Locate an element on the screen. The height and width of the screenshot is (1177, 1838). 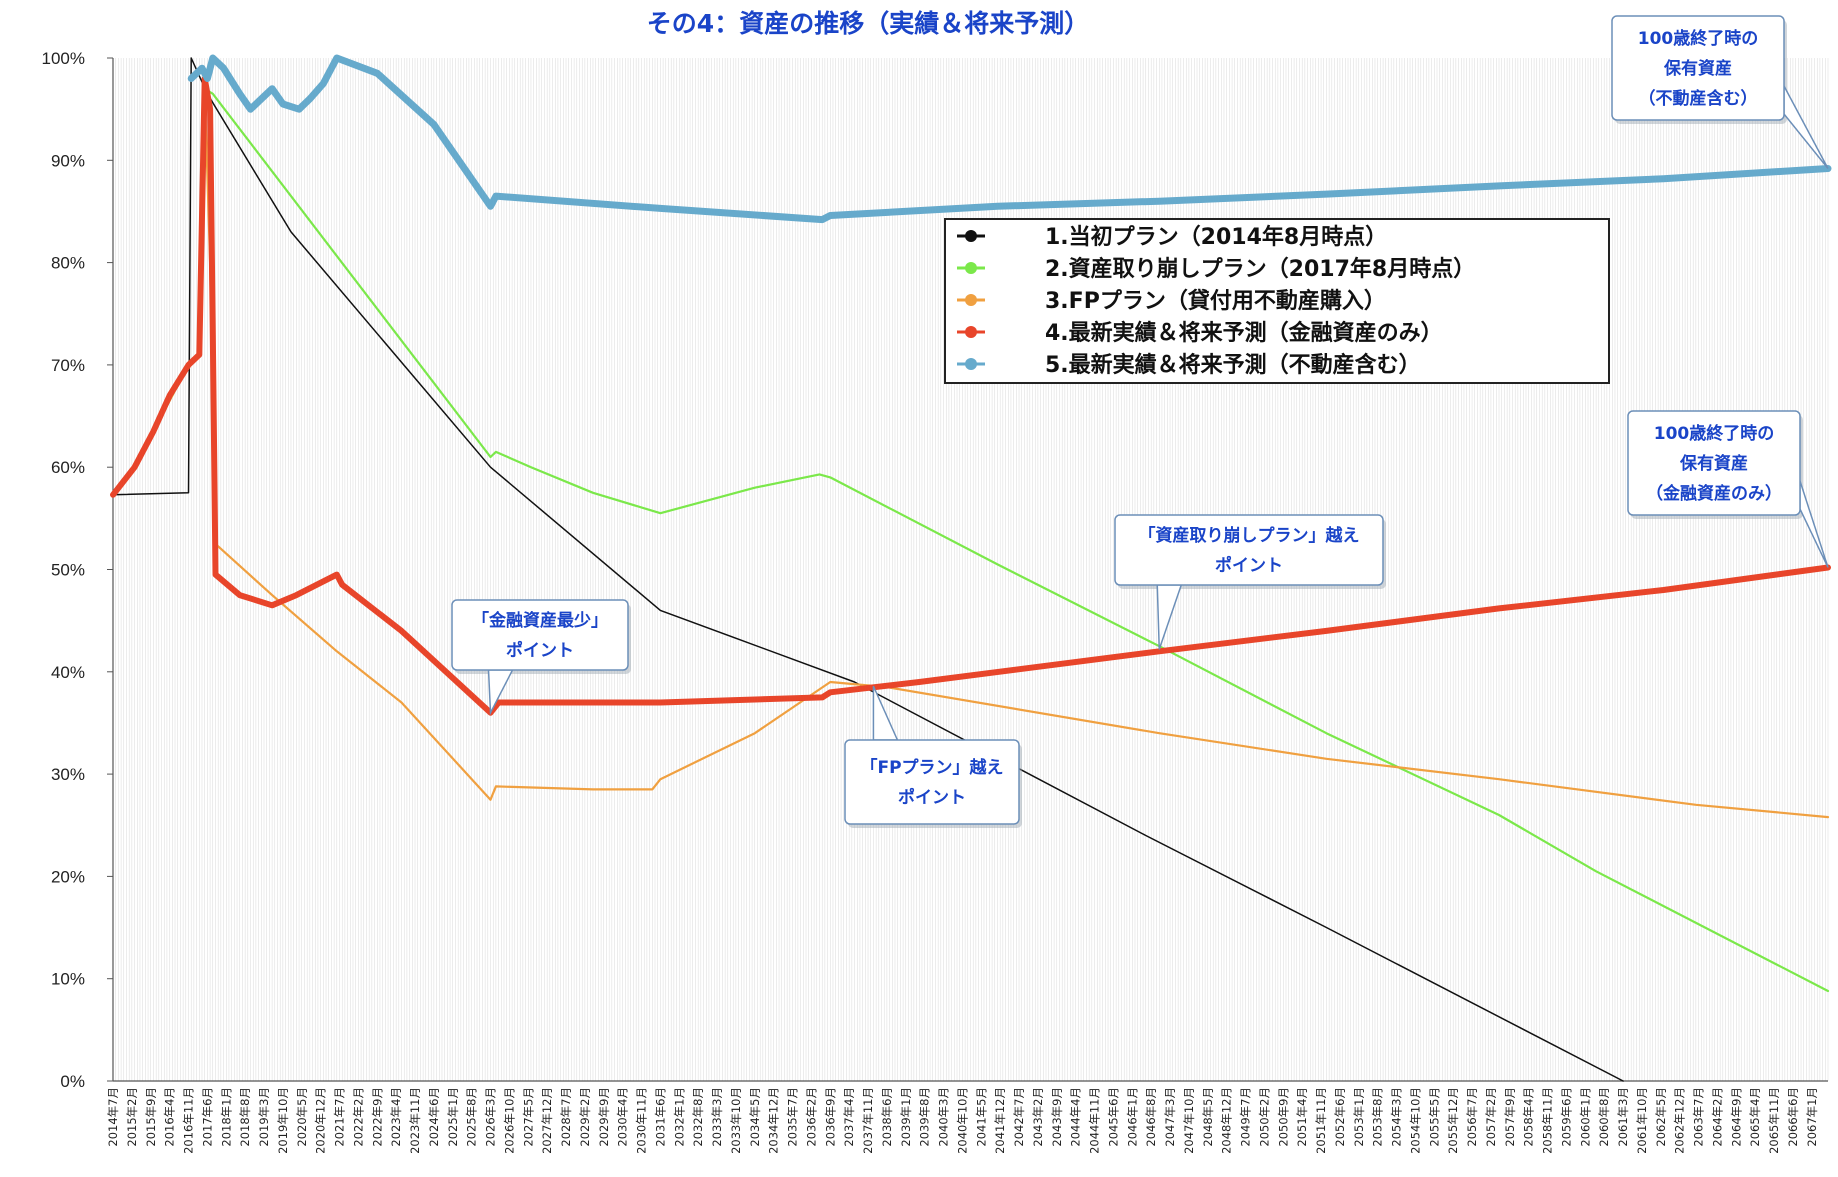
x-tick-label: 2046年1月 is located at coordinates (1132, 1117).